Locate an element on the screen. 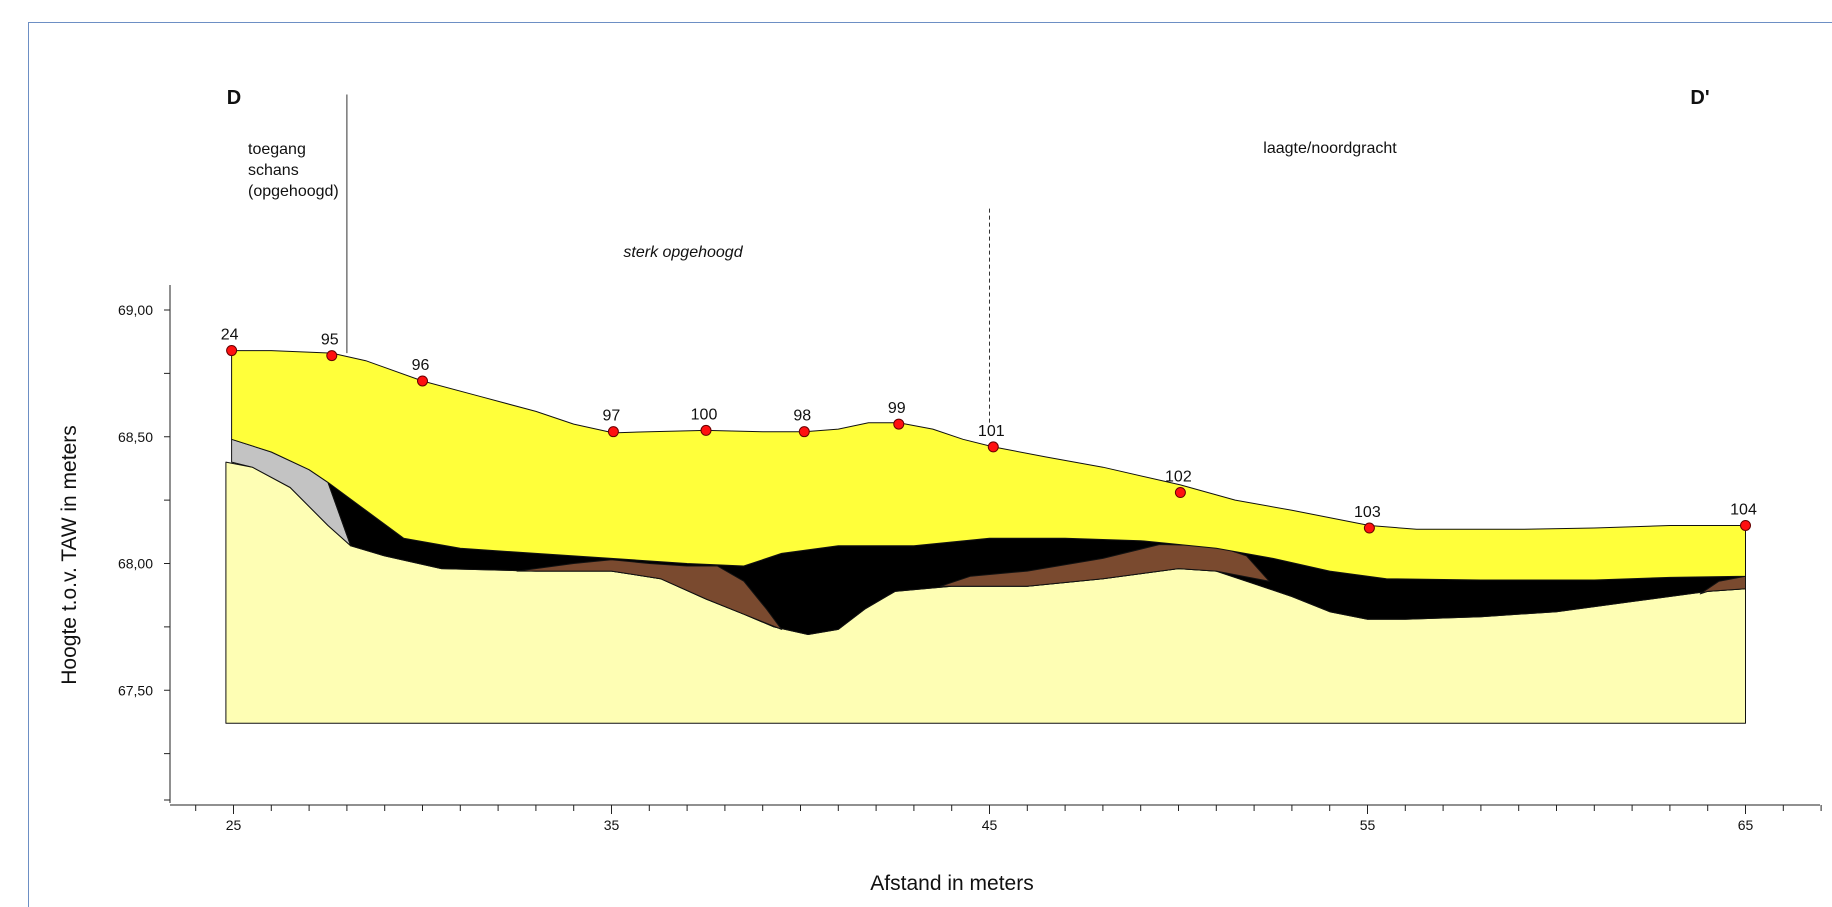  zone2-label: sterk opgehoogd is located at coordinates (683, 252).